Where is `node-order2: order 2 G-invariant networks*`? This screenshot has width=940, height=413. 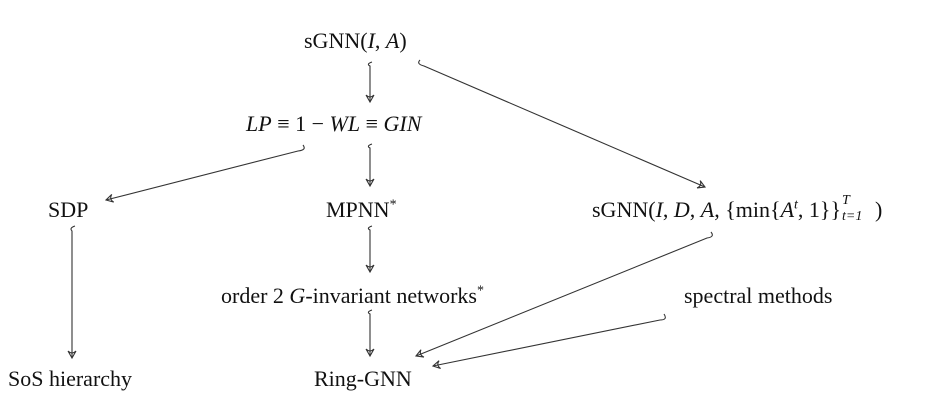 node-order2: order 2 G-invariant networks* is located at coordinates (352, 295).